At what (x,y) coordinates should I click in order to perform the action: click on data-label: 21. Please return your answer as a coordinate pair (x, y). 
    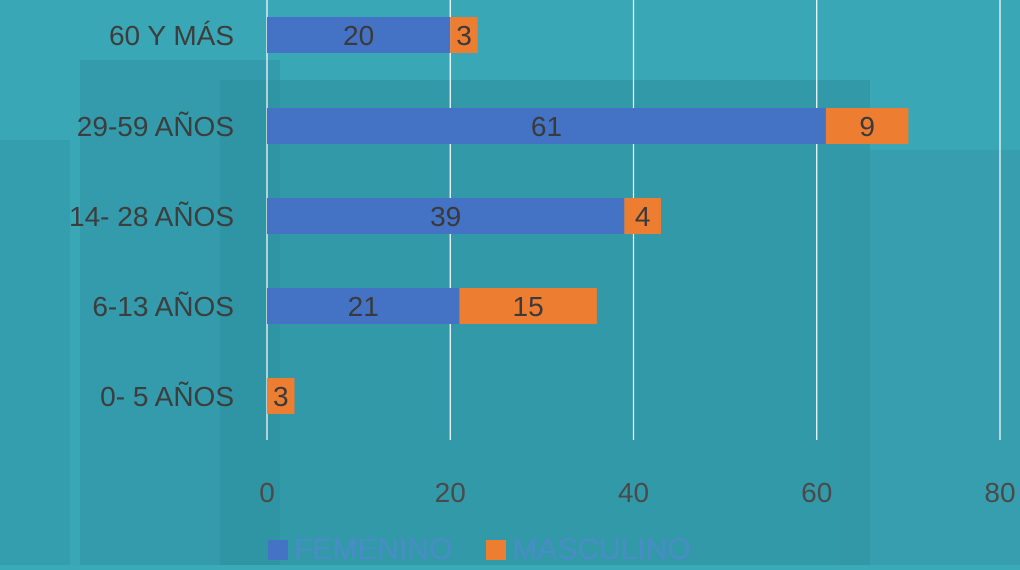
    Looking at the image, I should click on (363, 306).